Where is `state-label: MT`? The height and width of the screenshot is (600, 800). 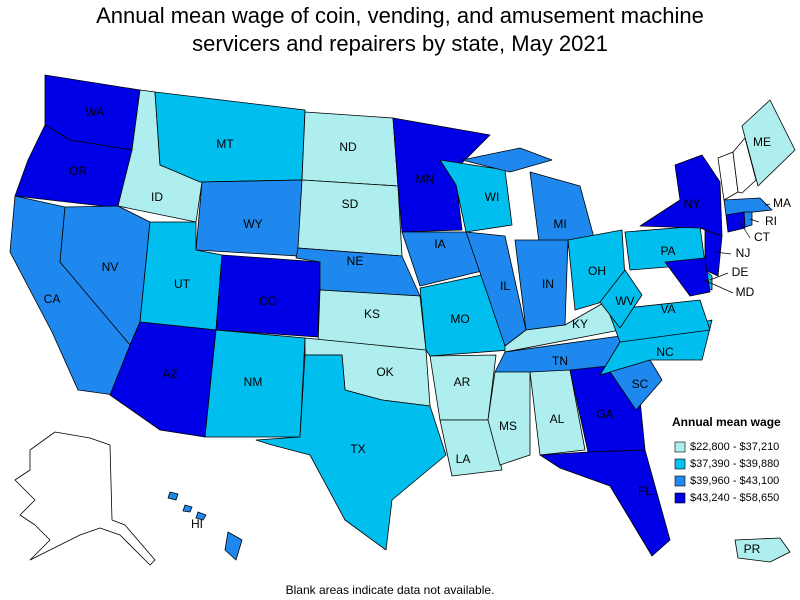
state-label: MT is located at coordinates (225, 144).